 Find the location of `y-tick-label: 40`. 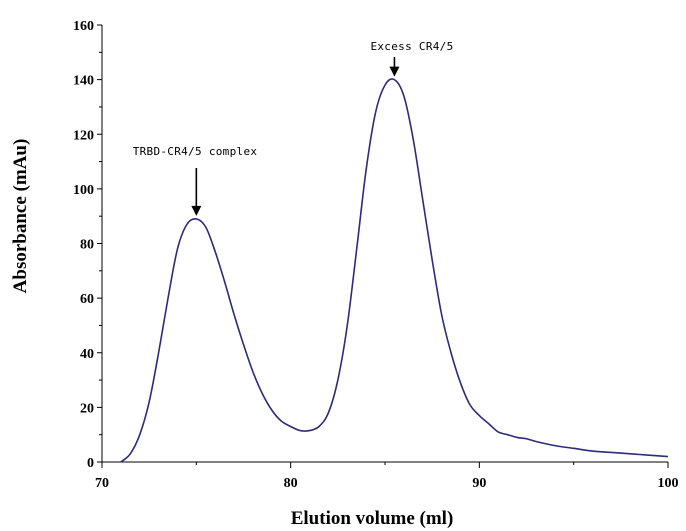

y-tick-label: 40 is located at coordinates (87, 354).